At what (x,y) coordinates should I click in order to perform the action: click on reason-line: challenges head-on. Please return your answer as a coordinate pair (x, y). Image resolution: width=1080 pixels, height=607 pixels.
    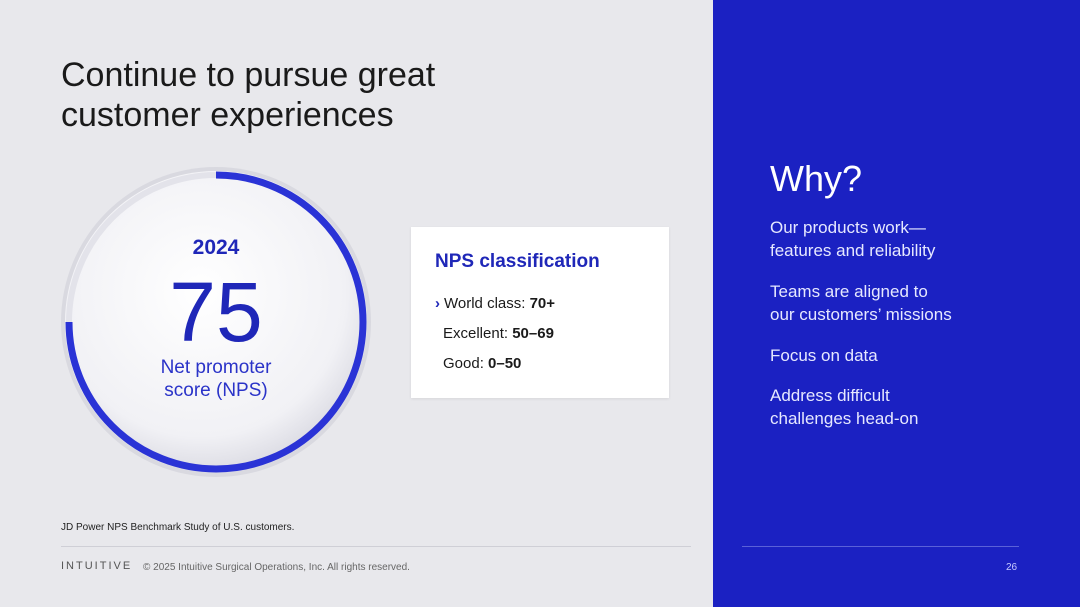
    Looking at the image, I should click on (844, 418).